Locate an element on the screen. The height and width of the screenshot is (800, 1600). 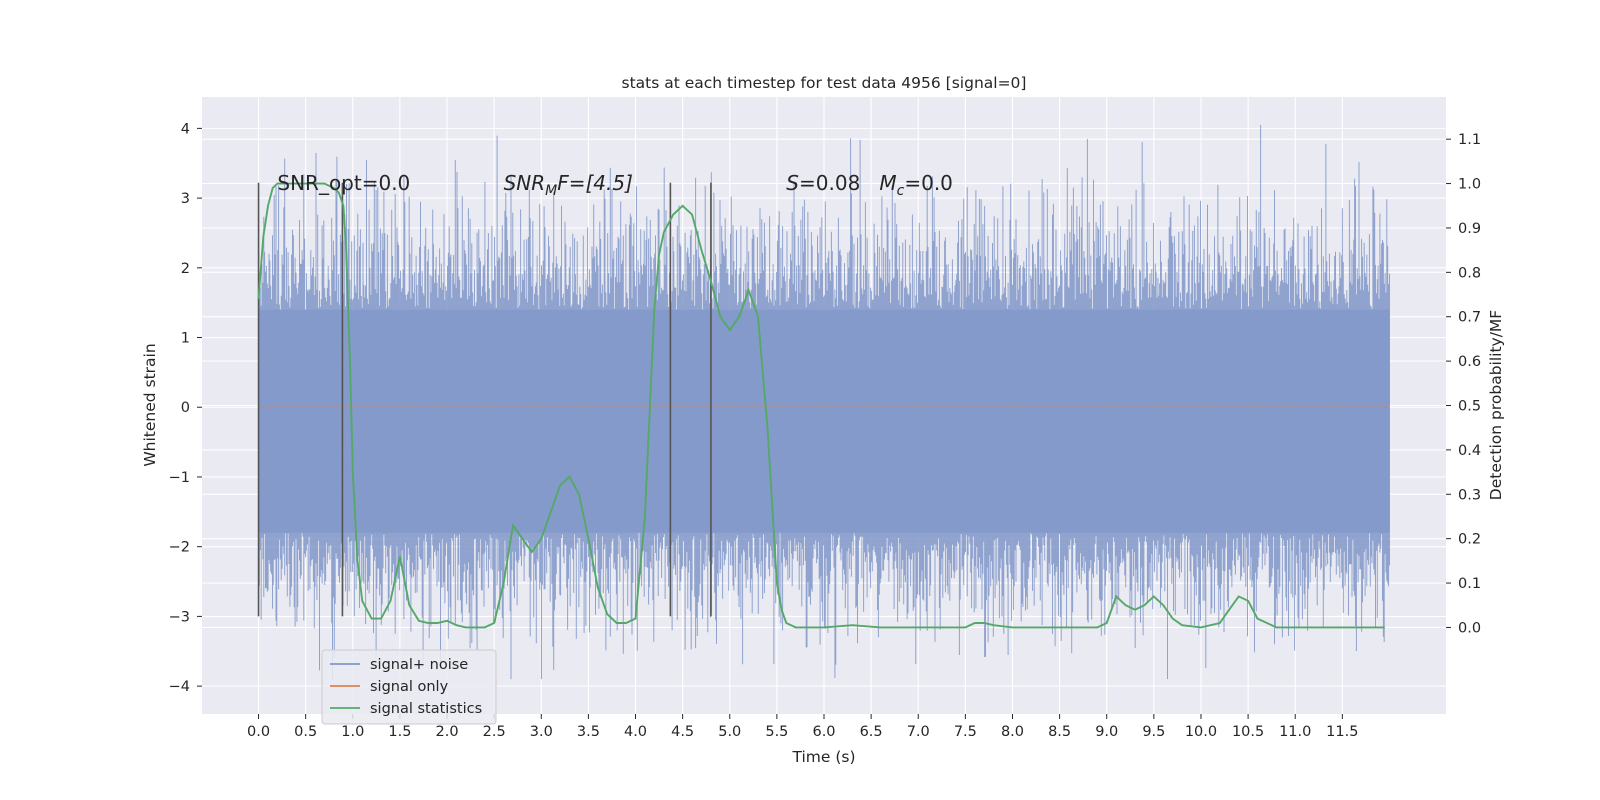
legend-label-signal-only: signal only is located at coordinates (409, 687).